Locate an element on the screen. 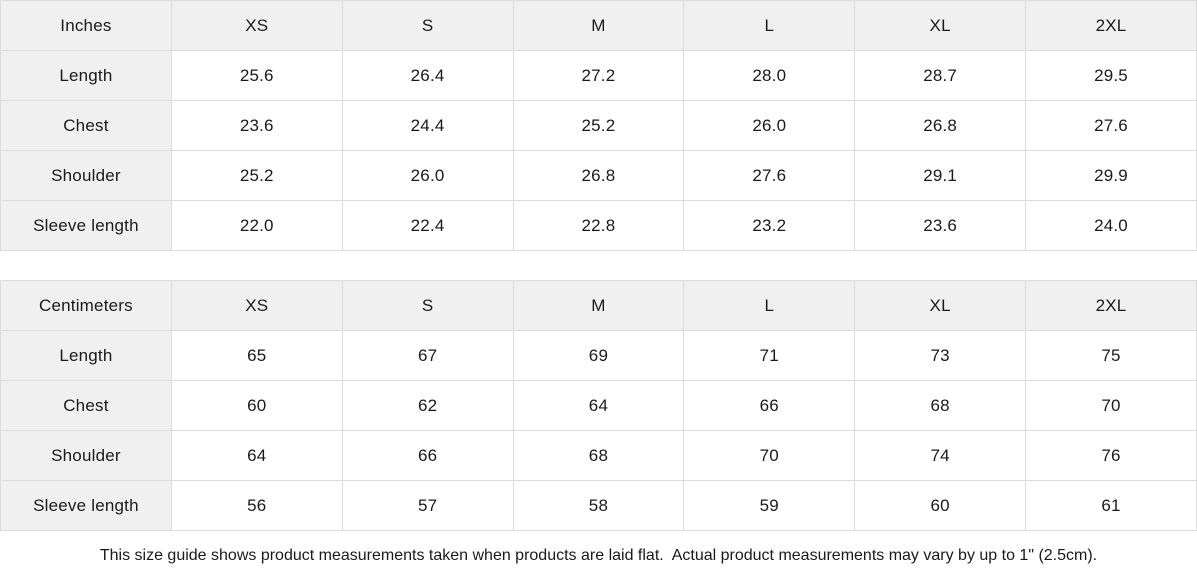 This screenshot has height=580, width=1197. measurement-value: 27.2 is located at coordinates (598, 75).